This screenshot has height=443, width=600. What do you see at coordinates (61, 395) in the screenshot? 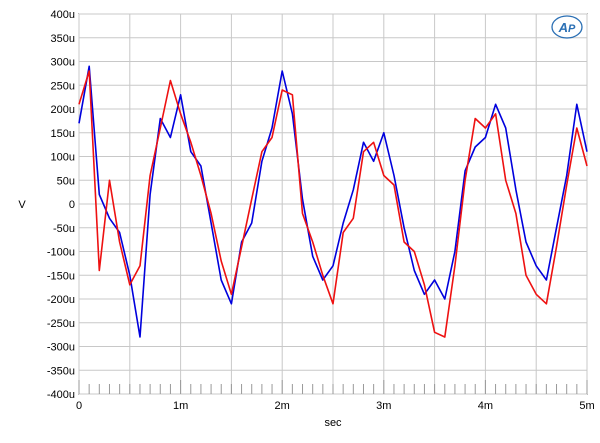
I see `y-tick-label: -400u` at bounding box center [61, 395].